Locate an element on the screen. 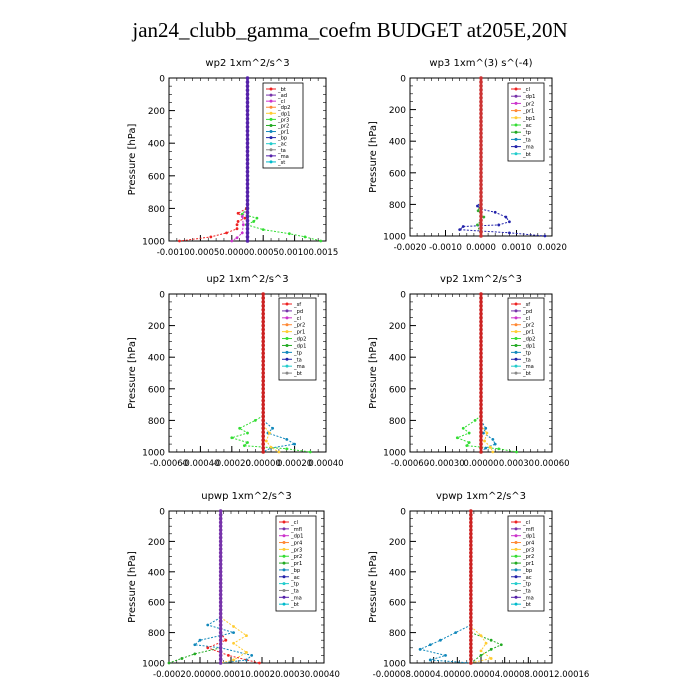 The width and height of the screenshot is (700, 700). legend-label: _ma is located at coordinates (283, 157).